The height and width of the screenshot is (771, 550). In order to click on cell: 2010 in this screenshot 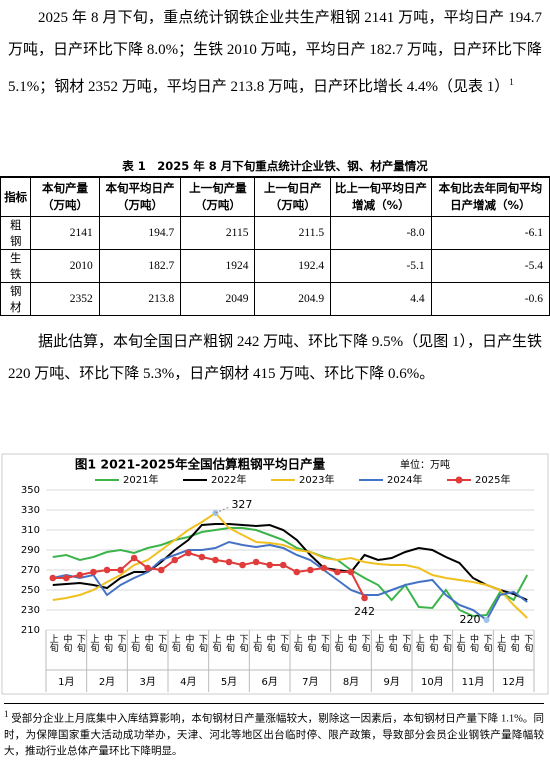, I will do `click(65, 266)`.